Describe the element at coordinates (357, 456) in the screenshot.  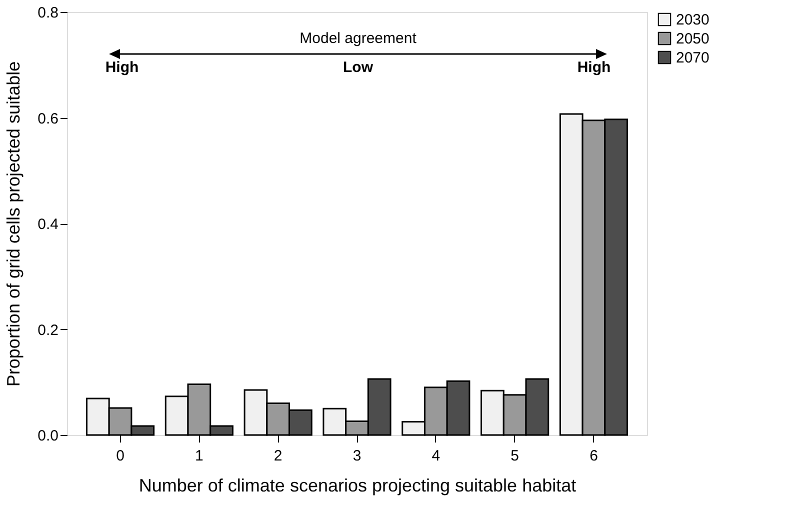
I see `x-tick-label: 3` at that location.